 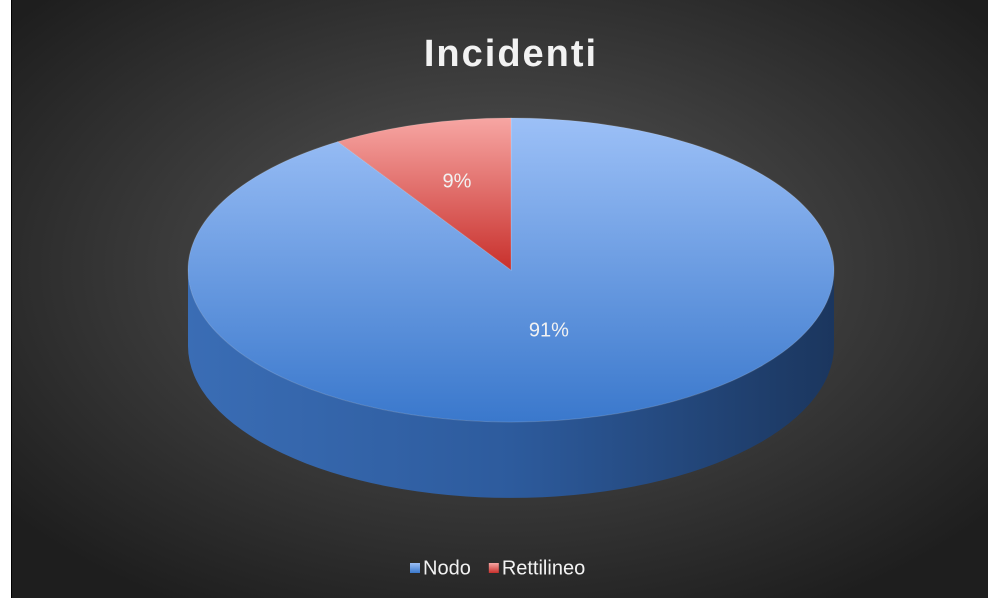 What do you see at coordinates (5, 299) in the screenshot?
I see `margin` at bounding box center [5, 299].